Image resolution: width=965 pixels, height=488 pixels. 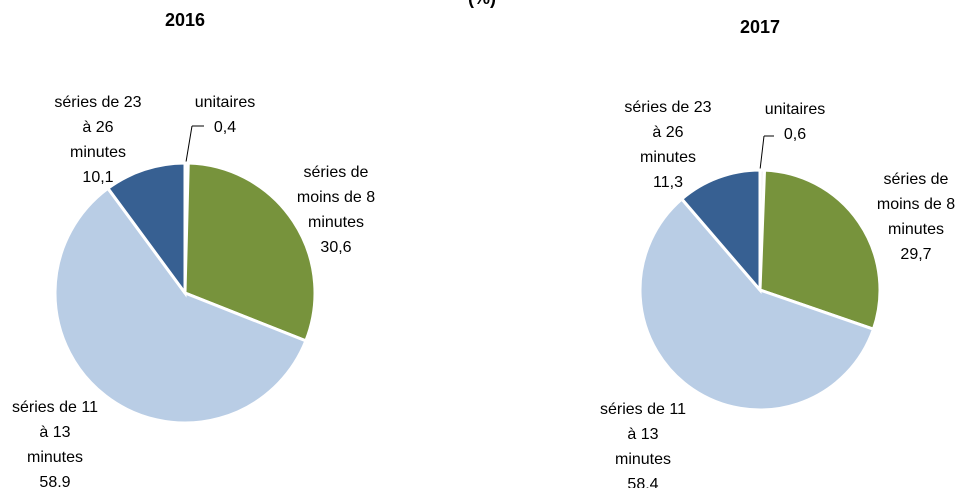 I want to click on page-title: (%), so click(x=482, y=4).